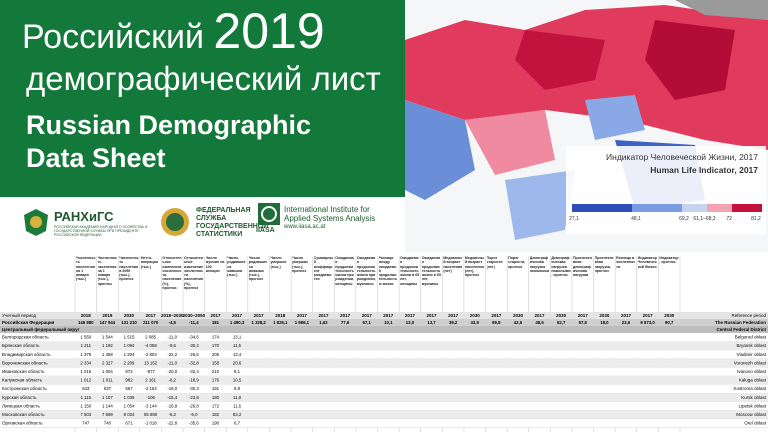  What do you see at coordinates (108, 322) in the screenshot?
I see `cell: 147 944` at bounding box center [108, 322].